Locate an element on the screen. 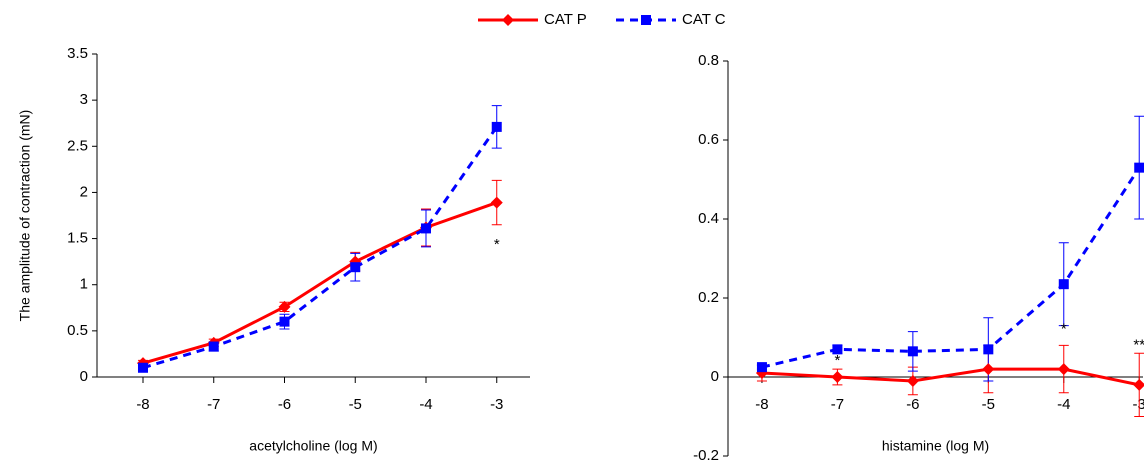 The image size is (1144, 461). x-axis-label: histamine (log M) is located at coordinates (935, 446).